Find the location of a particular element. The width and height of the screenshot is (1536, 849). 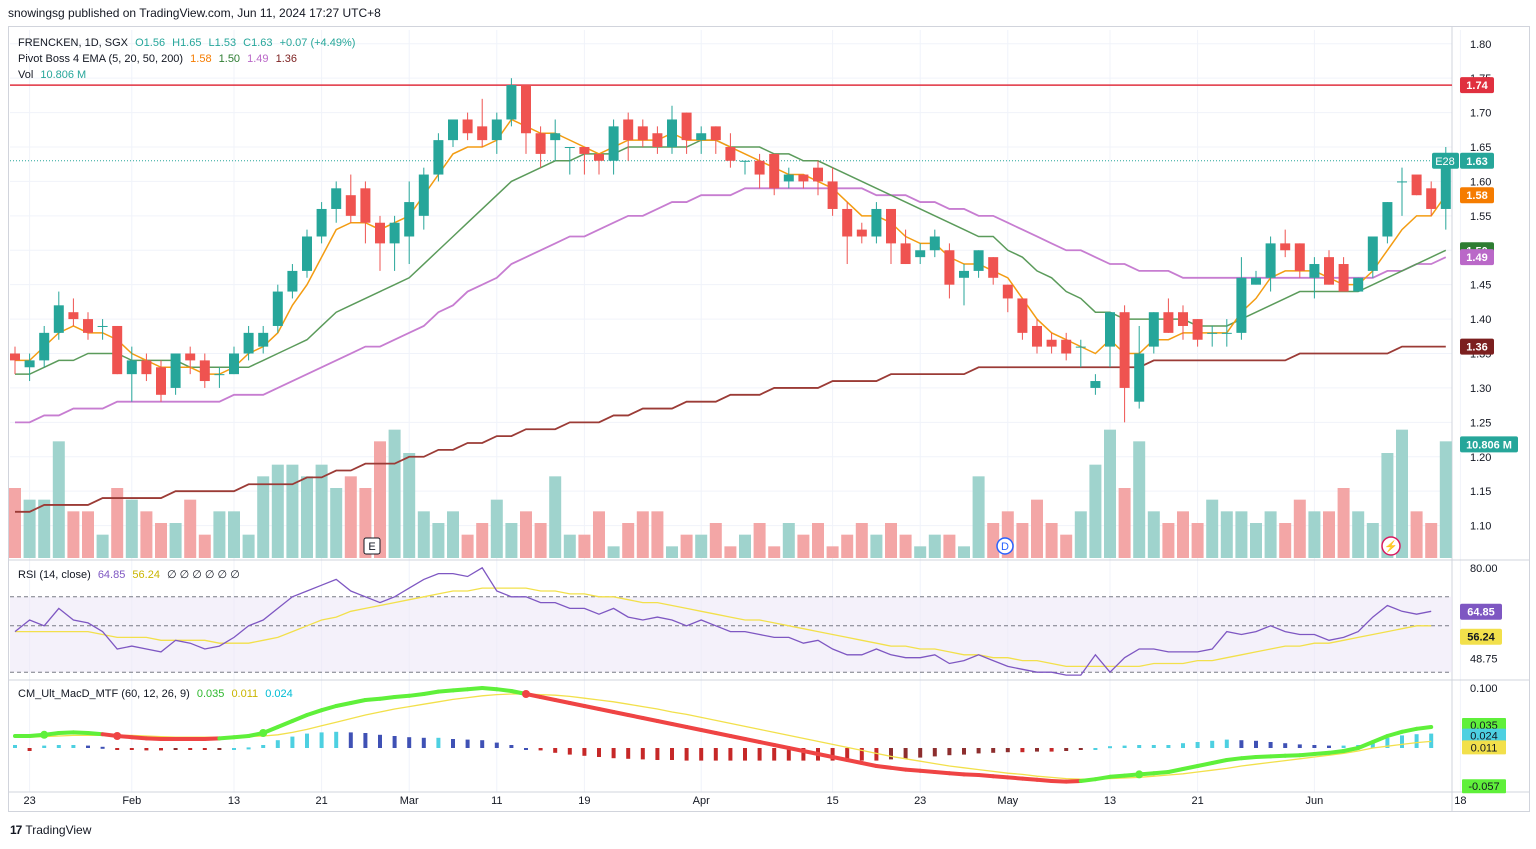

macd-label: CM_Ult_MacD_MTF (60, 12, 26, 9) is located at coordinates (104, 694).